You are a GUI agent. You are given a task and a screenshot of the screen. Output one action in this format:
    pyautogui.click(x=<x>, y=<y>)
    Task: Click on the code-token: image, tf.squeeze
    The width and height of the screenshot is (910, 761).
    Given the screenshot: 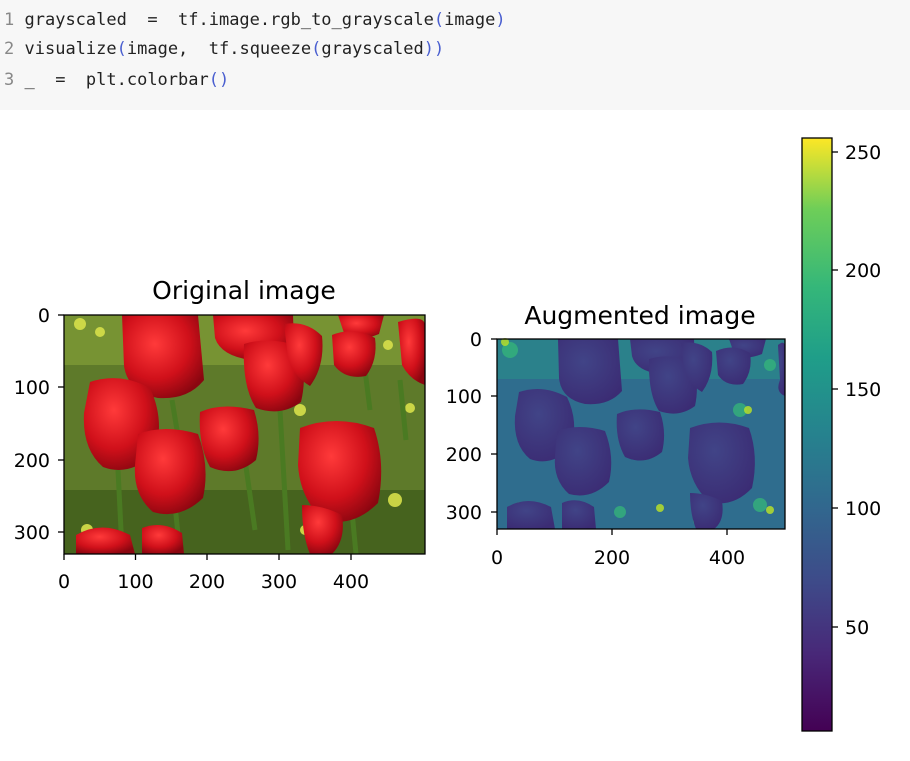 What is the action you would take?
    pyautogui.click(x=219, y=49)
    